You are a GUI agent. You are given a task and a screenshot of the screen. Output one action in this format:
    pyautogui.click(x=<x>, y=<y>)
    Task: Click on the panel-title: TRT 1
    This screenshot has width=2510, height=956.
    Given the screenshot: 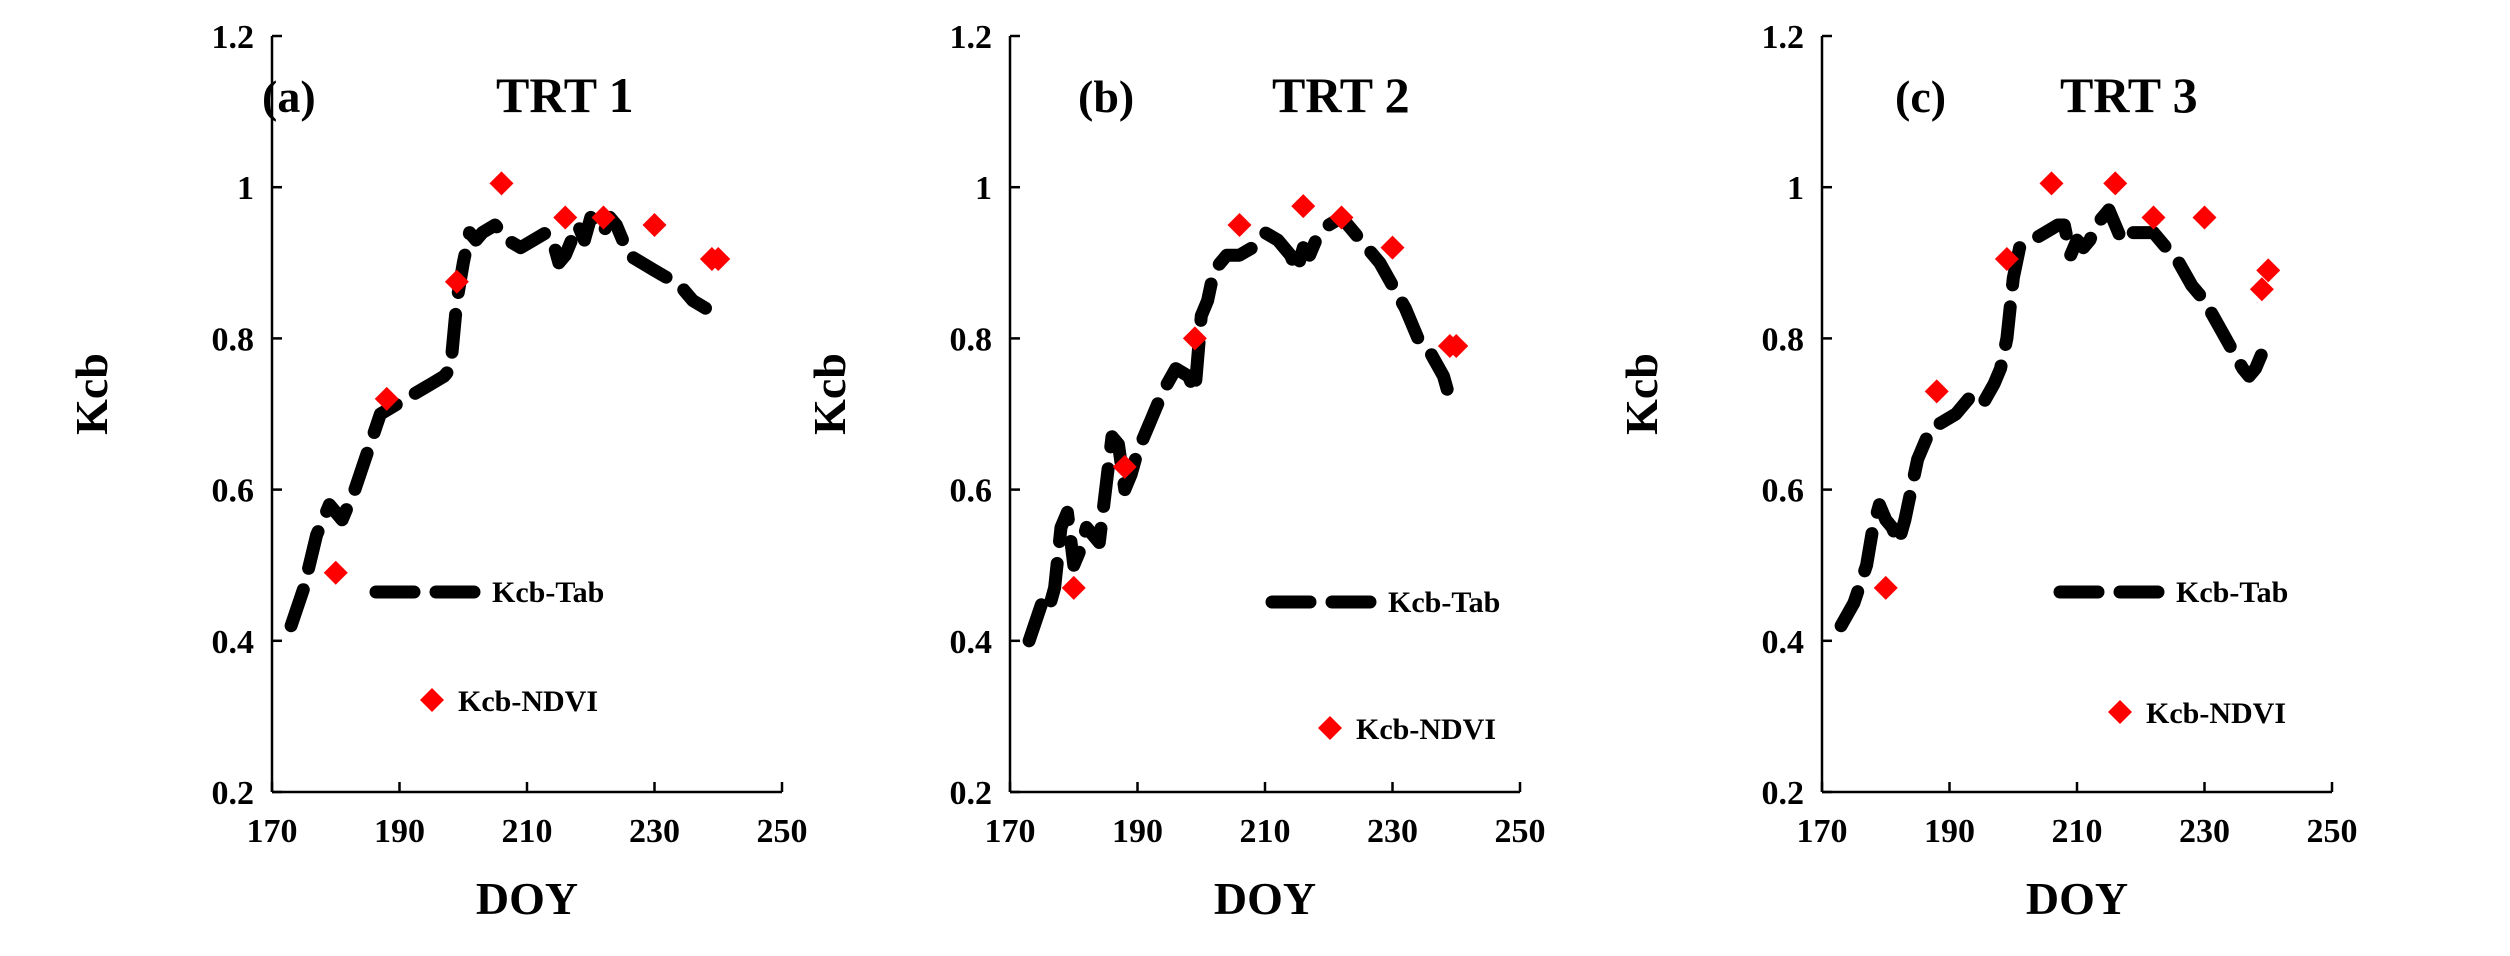 What is the action you would take?
    pyautogui.click(x=565, y=95)
    